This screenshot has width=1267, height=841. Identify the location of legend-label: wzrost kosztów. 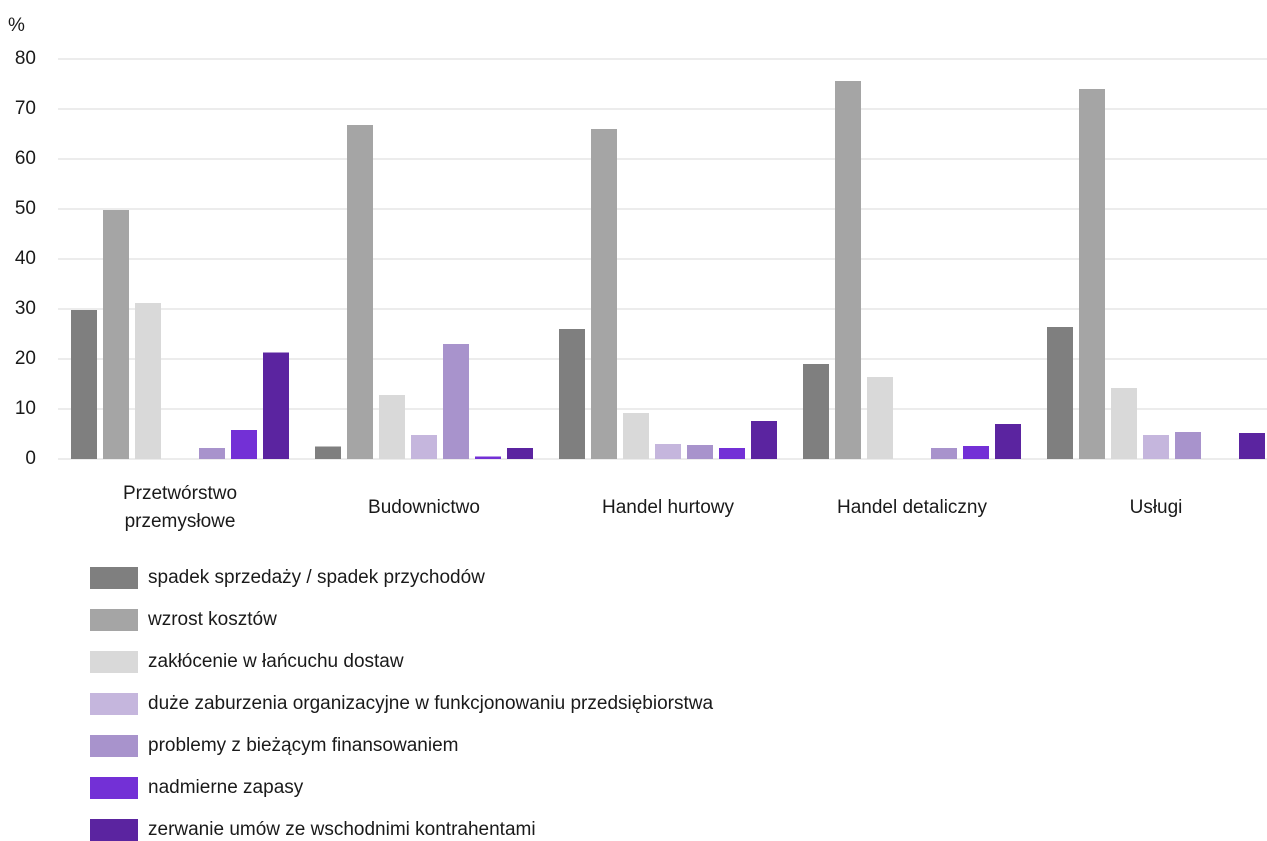
(212, 619).